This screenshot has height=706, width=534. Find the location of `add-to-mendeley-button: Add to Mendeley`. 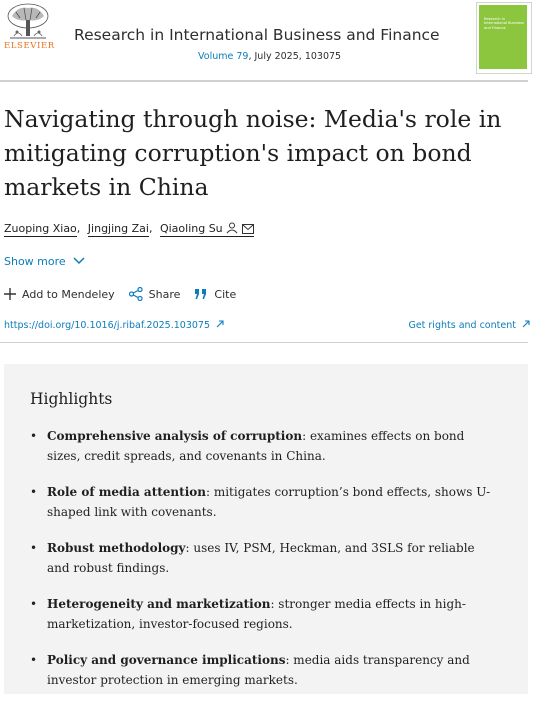

add-to-mendeley-button: Add to Mendeley is located at coordinates (59, 294).